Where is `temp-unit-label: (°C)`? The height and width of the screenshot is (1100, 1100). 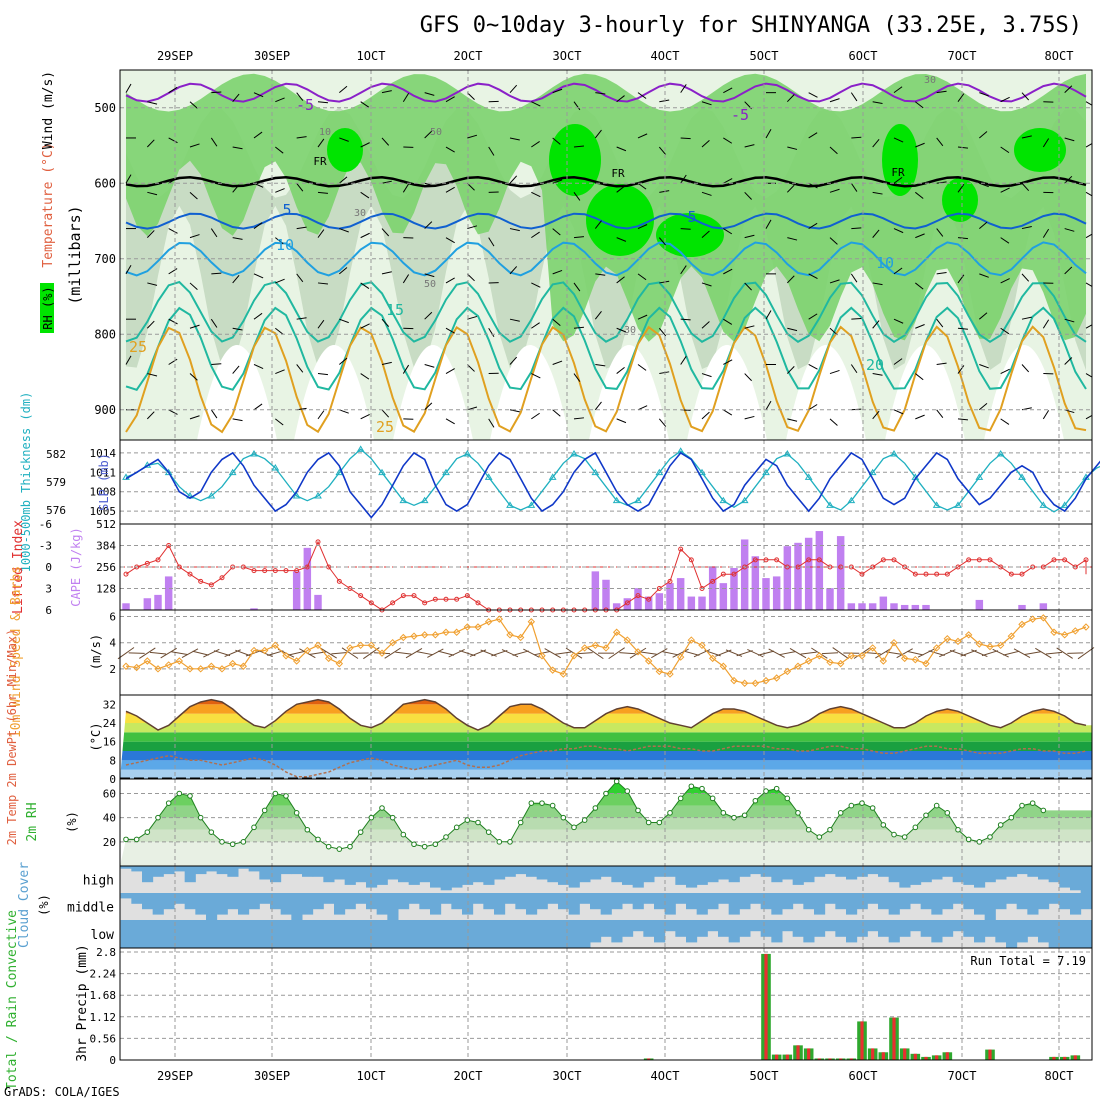 temp-unit-label: (°C) is located at coordinates (96, 737).